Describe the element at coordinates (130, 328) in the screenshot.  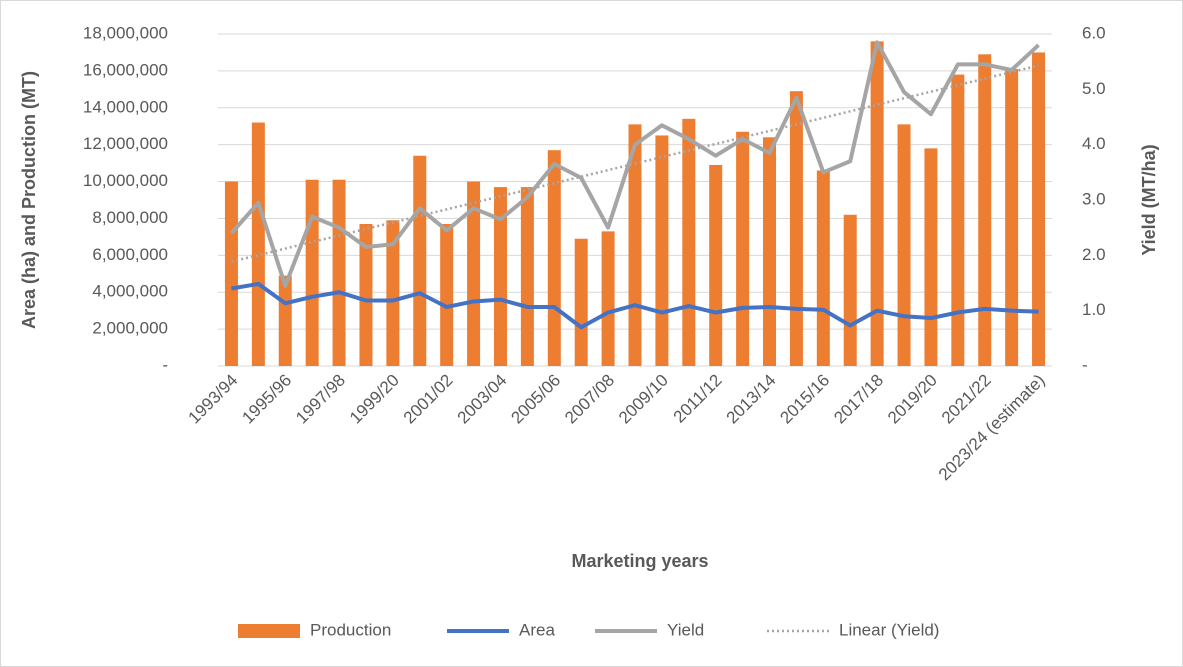
I see `y-tick-label: 2,000,000` at that location.